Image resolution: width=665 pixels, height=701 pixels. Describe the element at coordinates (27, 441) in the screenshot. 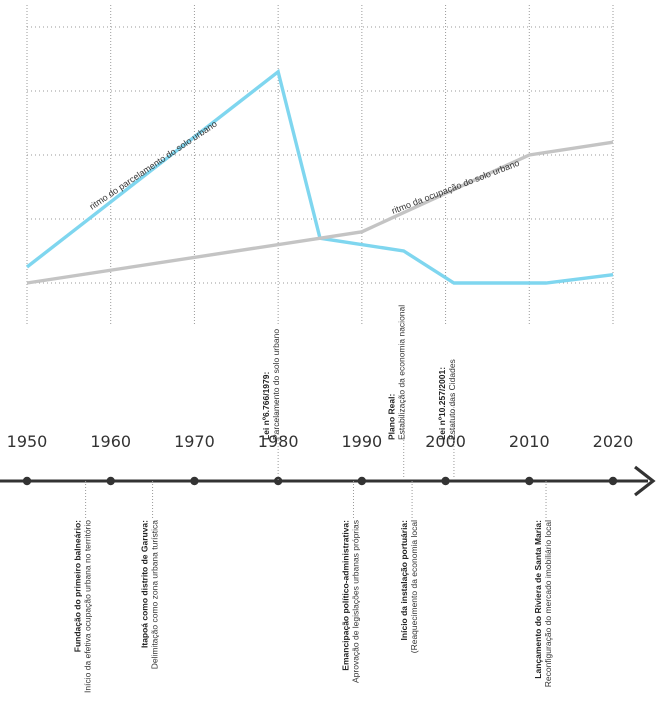

I see `year-label: 1950` at that location.